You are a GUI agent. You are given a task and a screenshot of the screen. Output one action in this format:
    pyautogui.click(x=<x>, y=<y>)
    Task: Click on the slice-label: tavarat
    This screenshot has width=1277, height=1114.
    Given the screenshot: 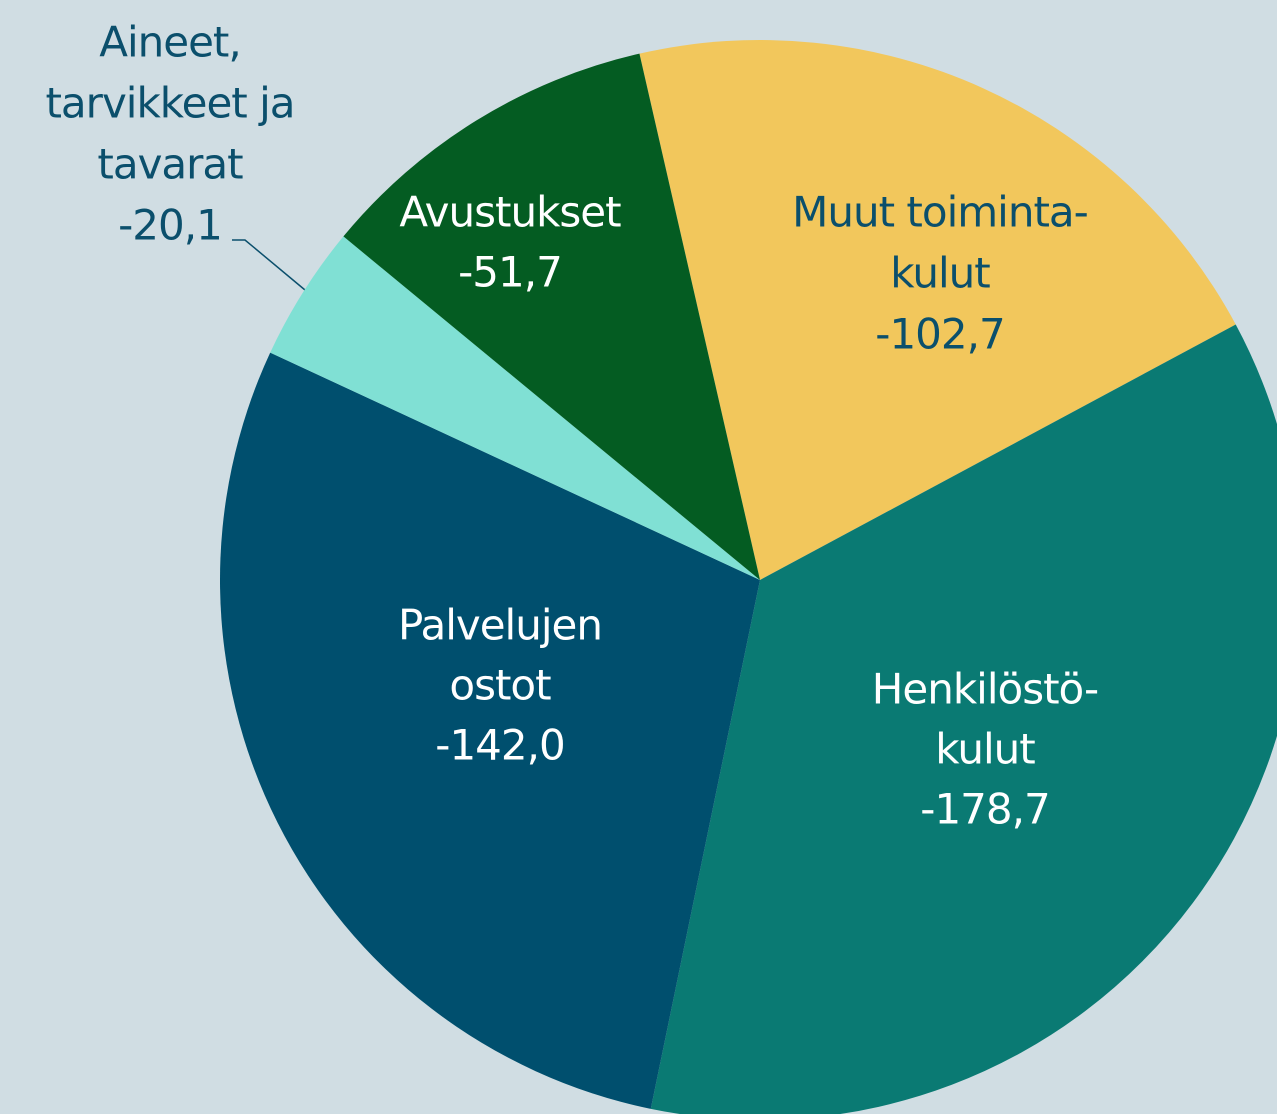 What is the action you would take?
    pyautogui.click(x=170, y=164)
    